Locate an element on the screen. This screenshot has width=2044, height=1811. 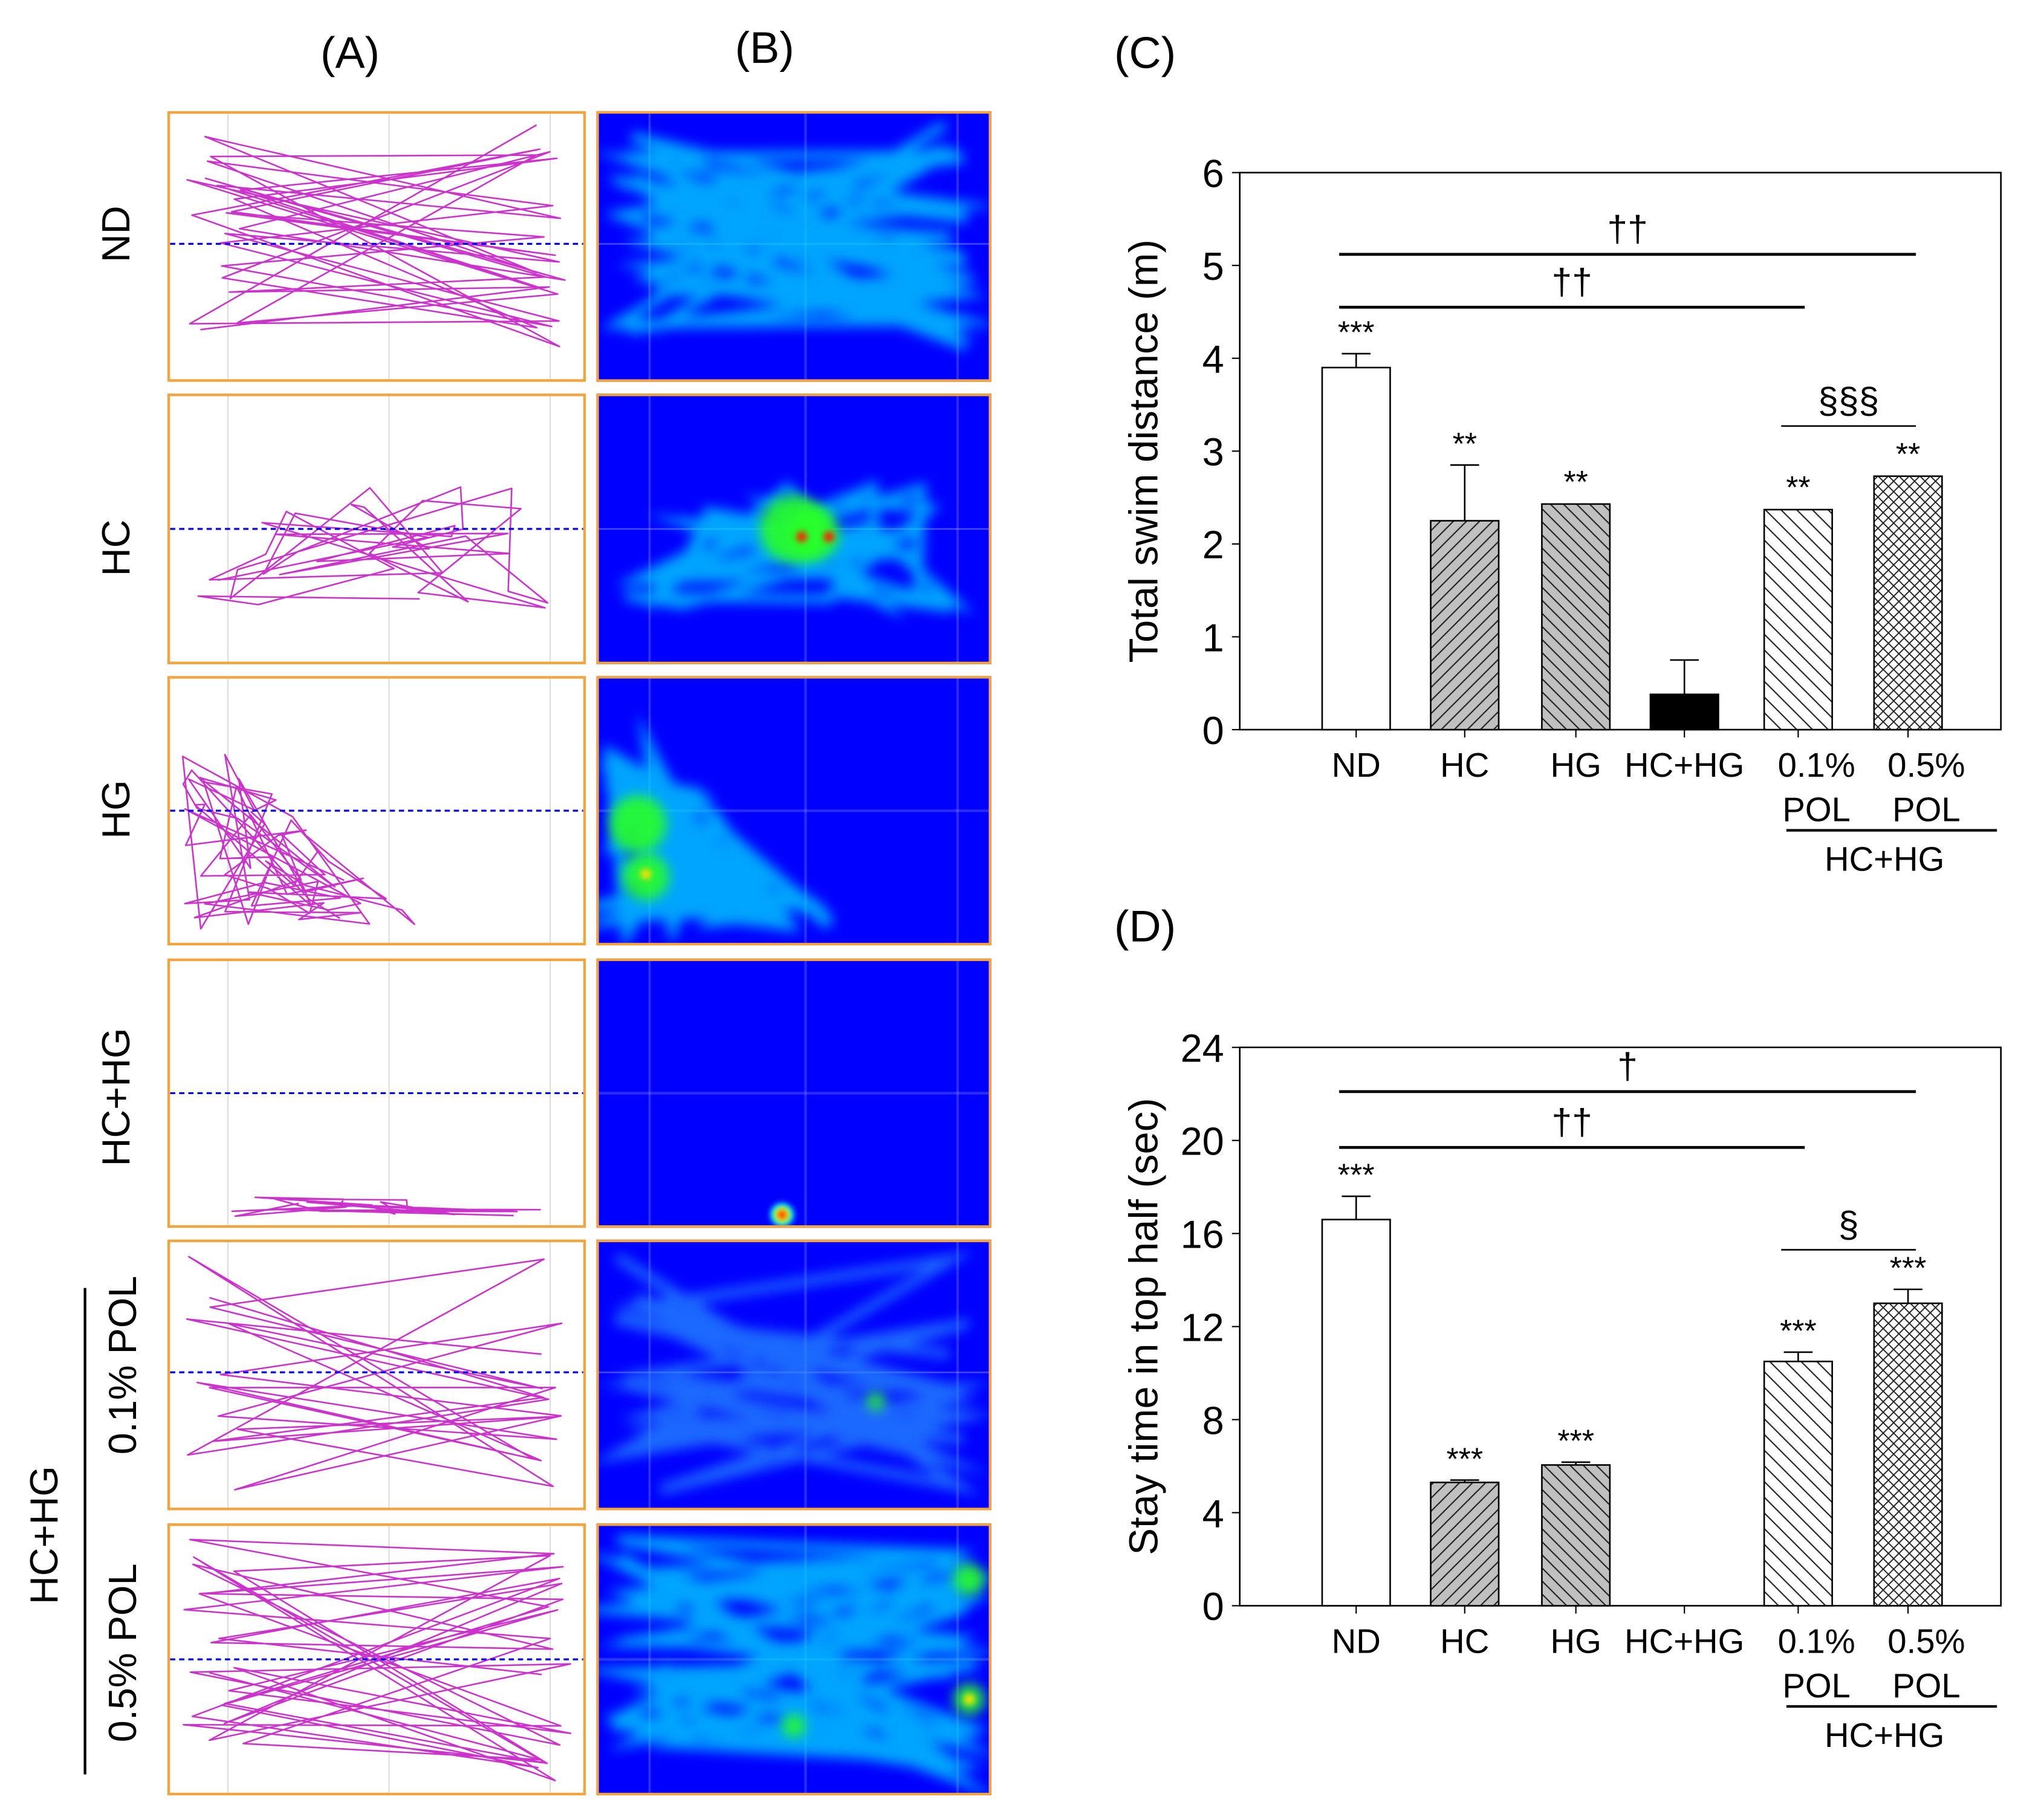
y-tick-label: 20 is located at coordinates (1202, 1141).